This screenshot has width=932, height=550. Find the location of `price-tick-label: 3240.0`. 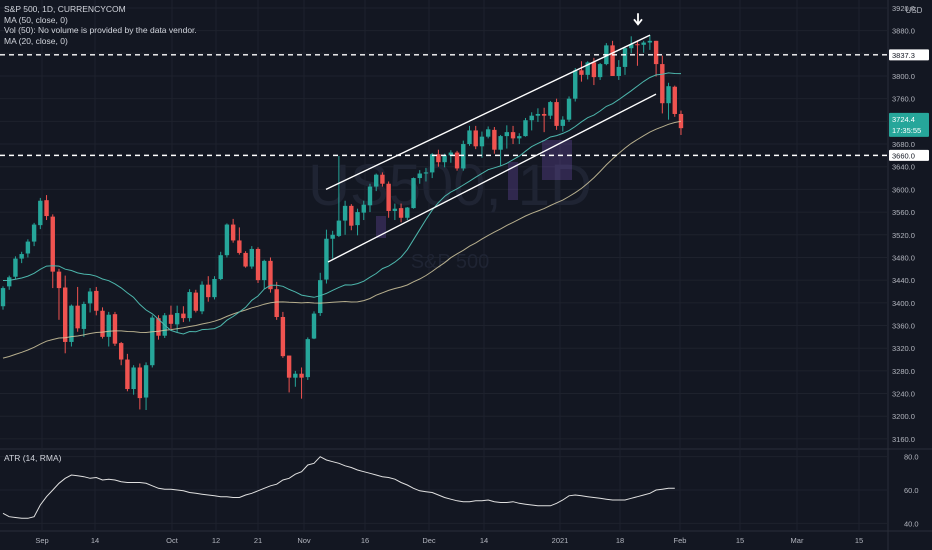

price-tick-label: 3240.0 is located at coordinates (903, 394).